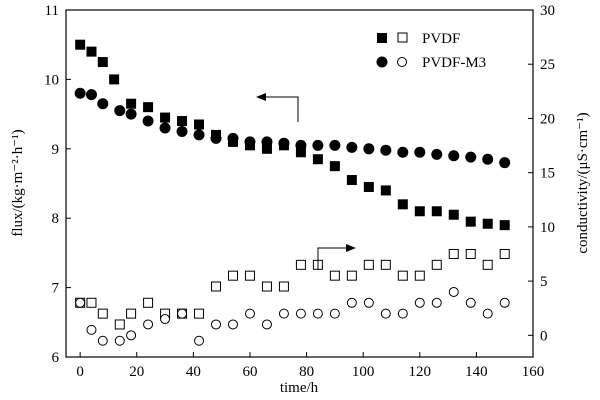  I want to click on legend-pvdf-filled-marker, so click(382, 38).